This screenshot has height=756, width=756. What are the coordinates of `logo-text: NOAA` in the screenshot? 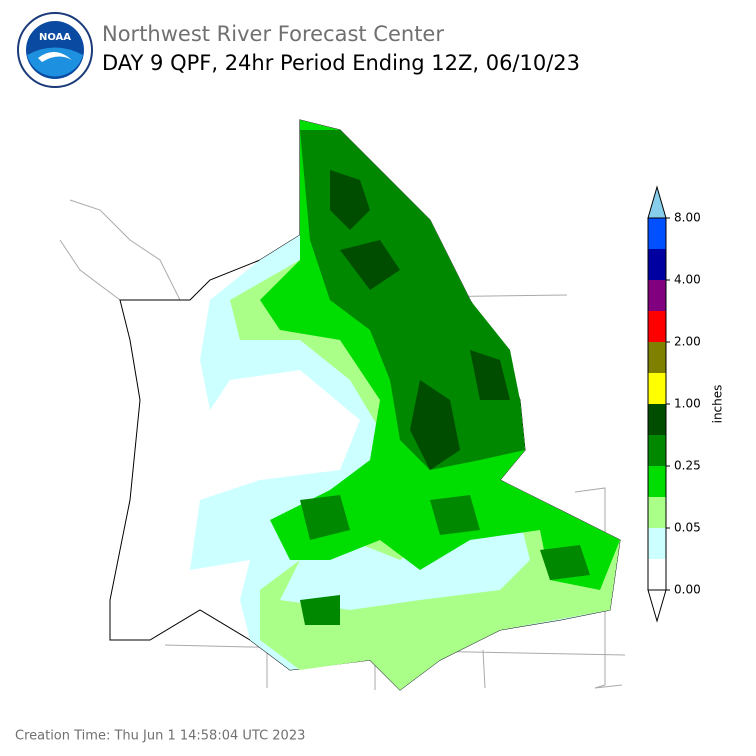 It's located at (55, 37).